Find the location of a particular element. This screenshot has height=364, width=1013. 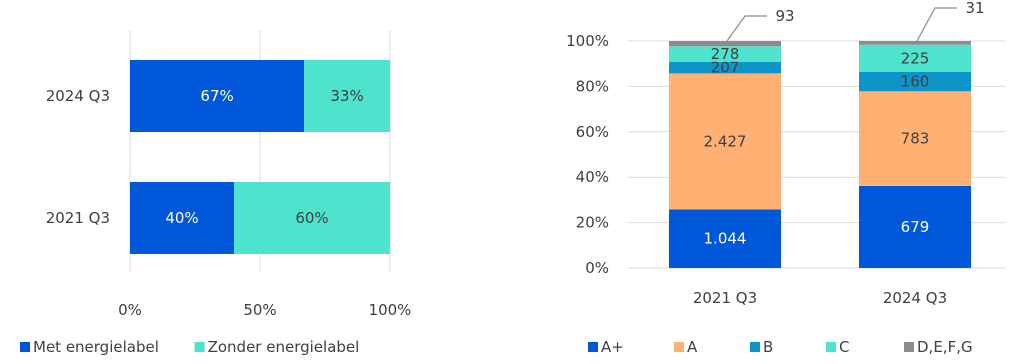

data-label: 679 is located at coordinates (915, 227).